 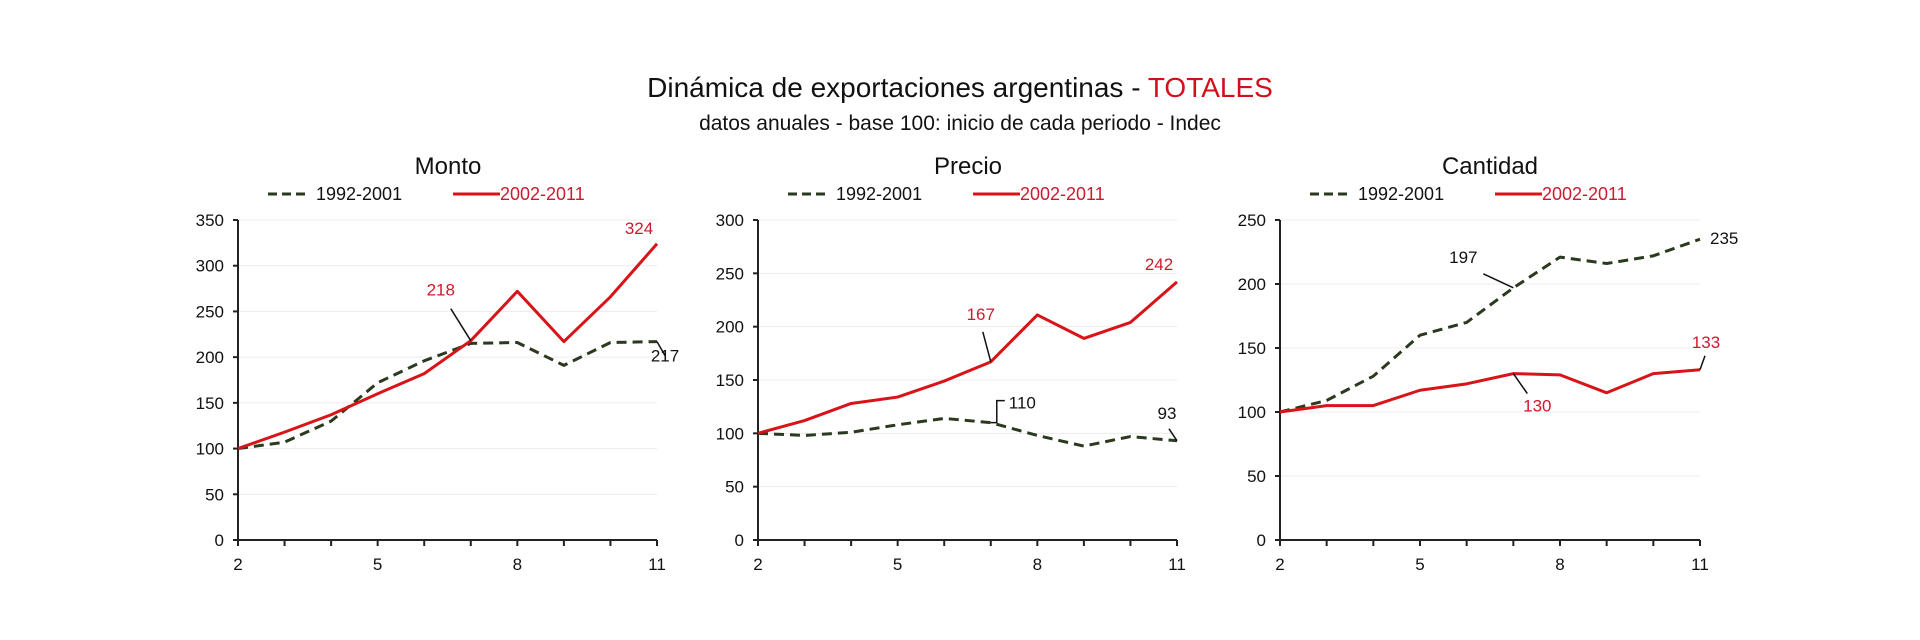 What do you see at coordinates (1159, 264) in the screenshot?
I see `annotation-label: 242` at bounding box center [1159, 264].